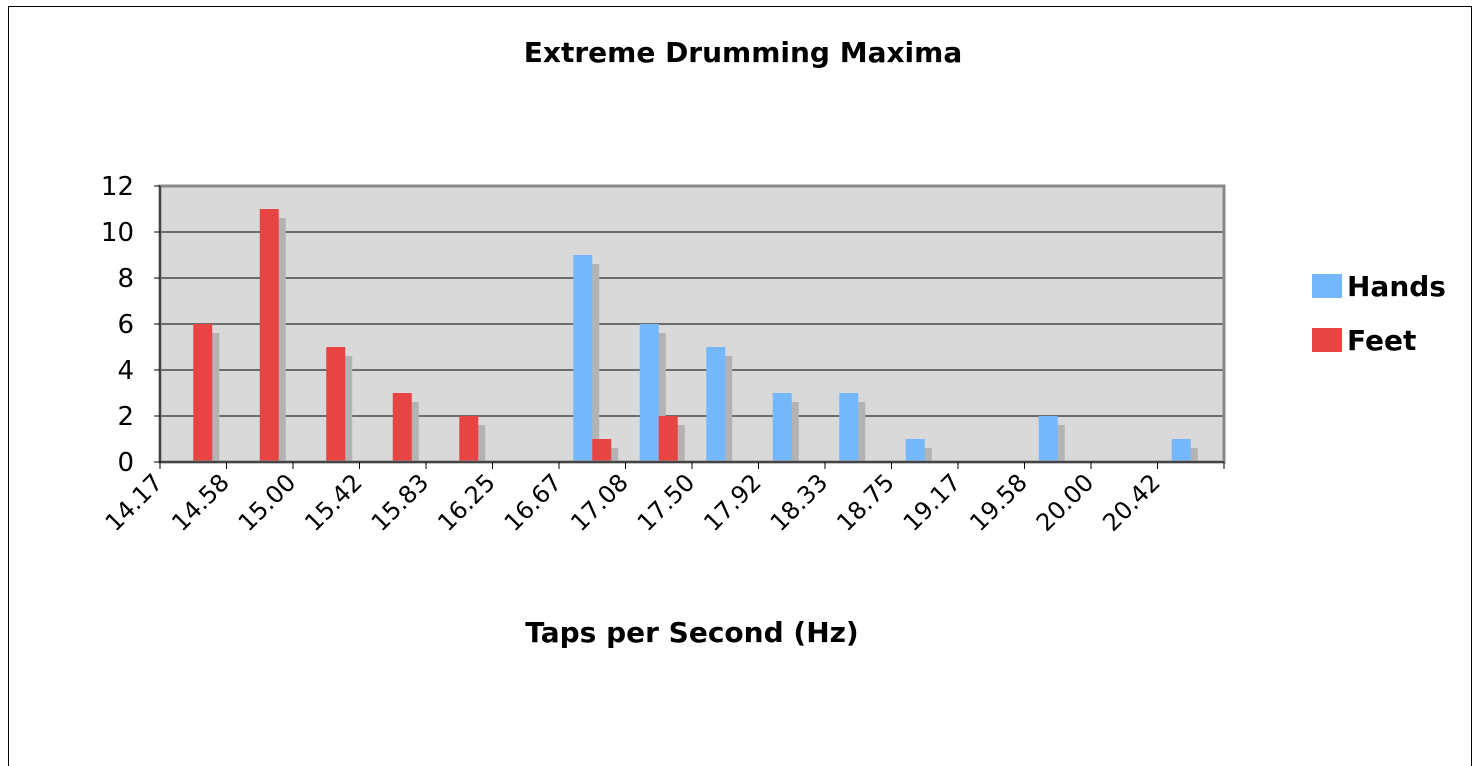 The image size is (1474, 766). Describe the element at coordinates (117, 187) in the screenshot. I see `y-tick-label: 12` at that location.